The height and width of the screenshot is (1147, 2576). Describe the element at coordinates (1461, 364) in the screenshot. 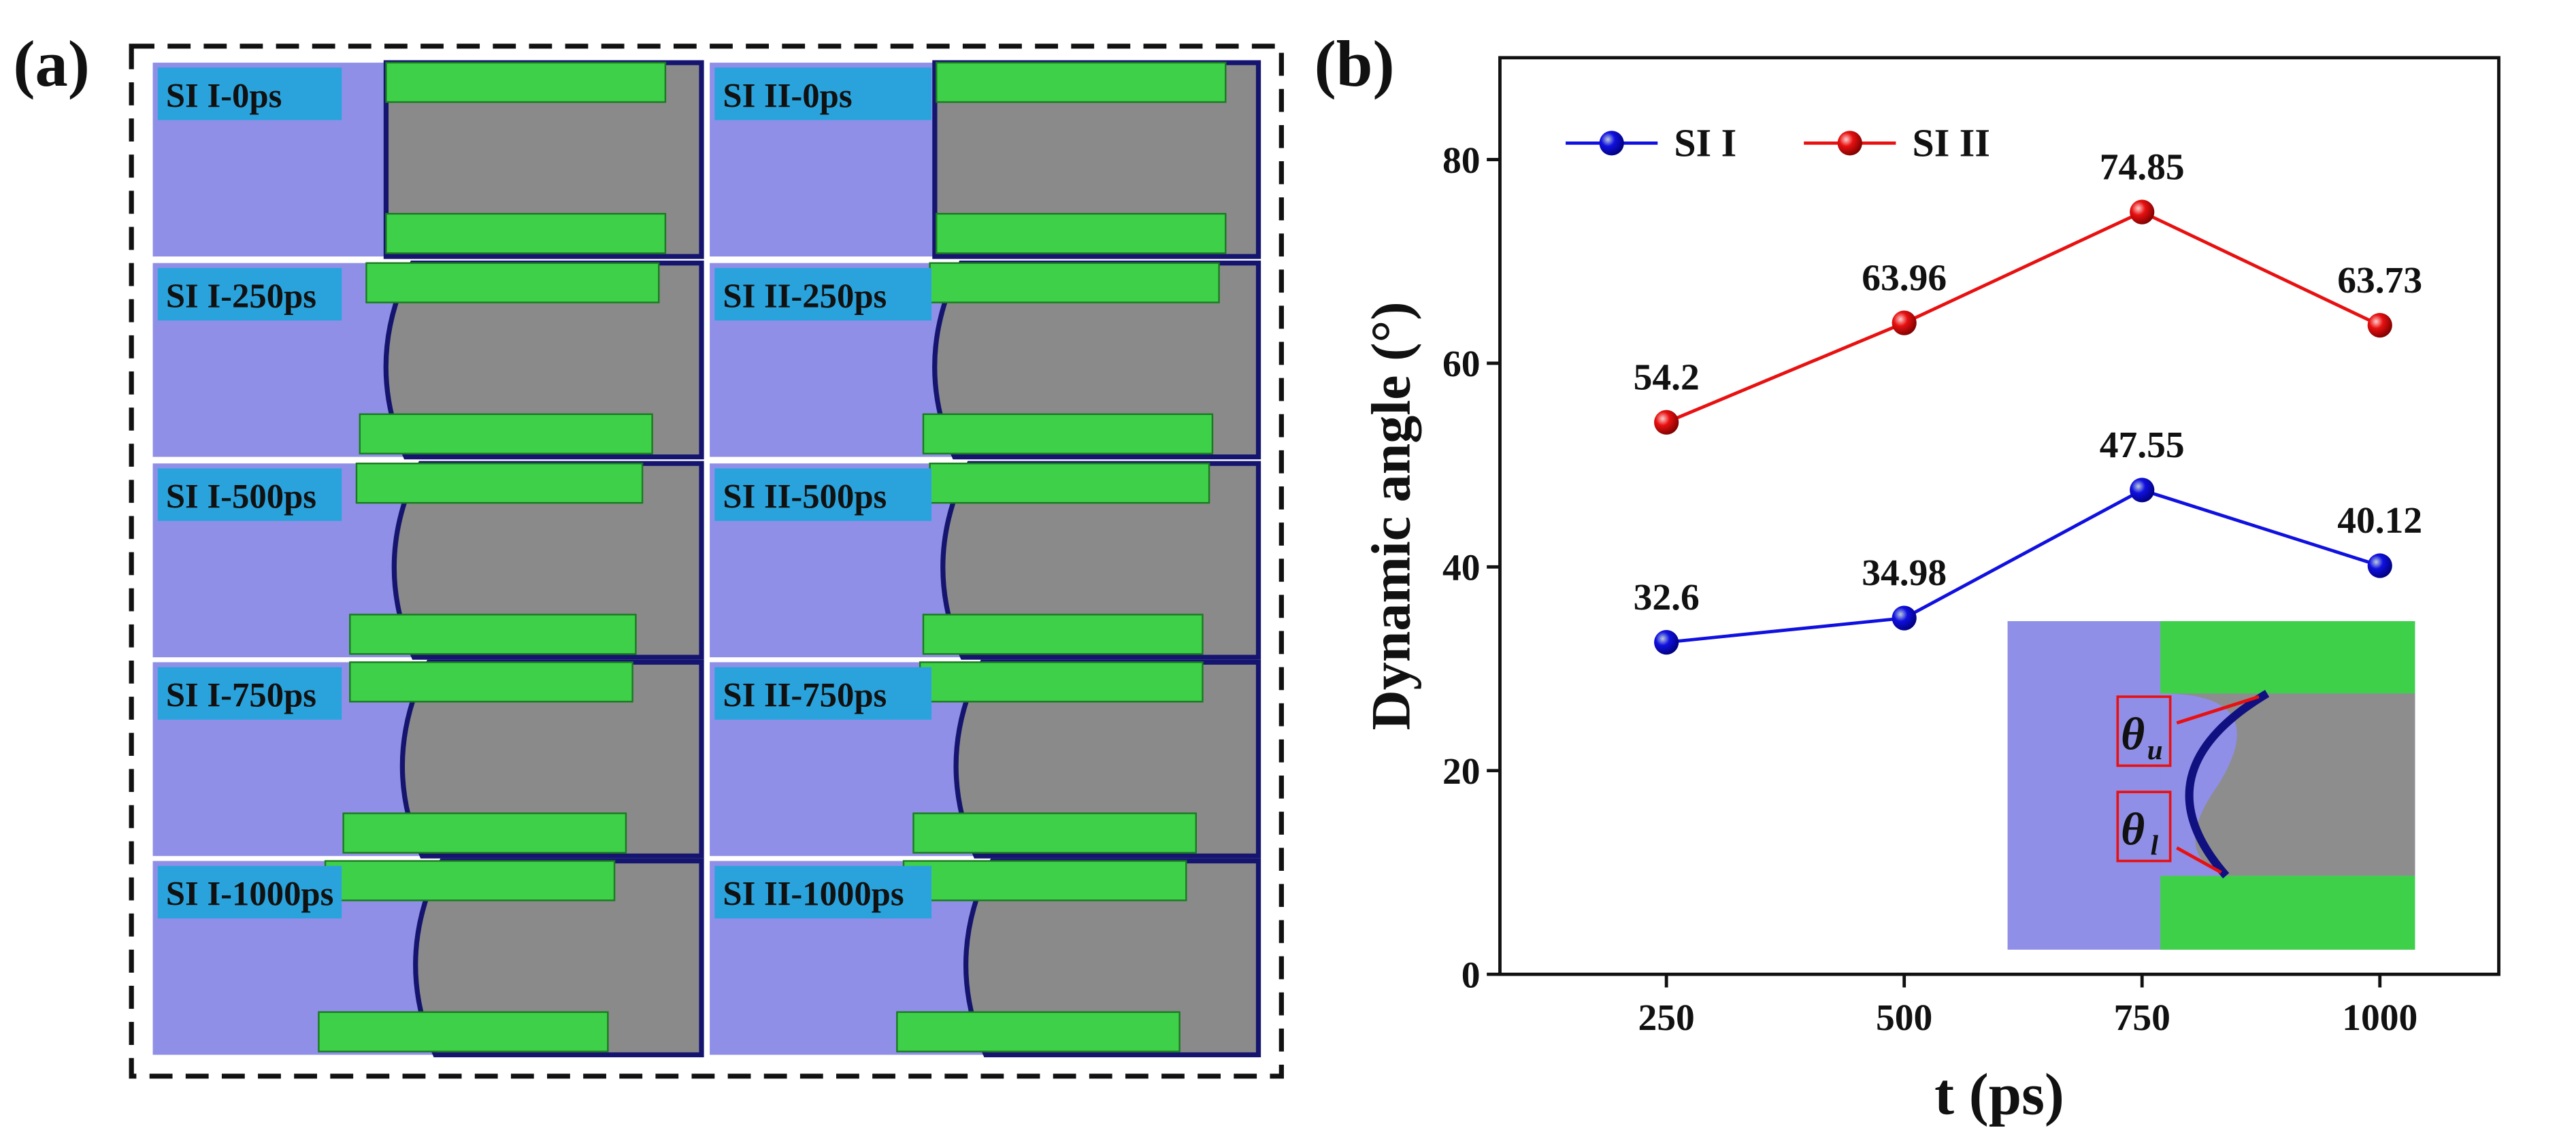

I see `y-tick-label: 60` at that location.